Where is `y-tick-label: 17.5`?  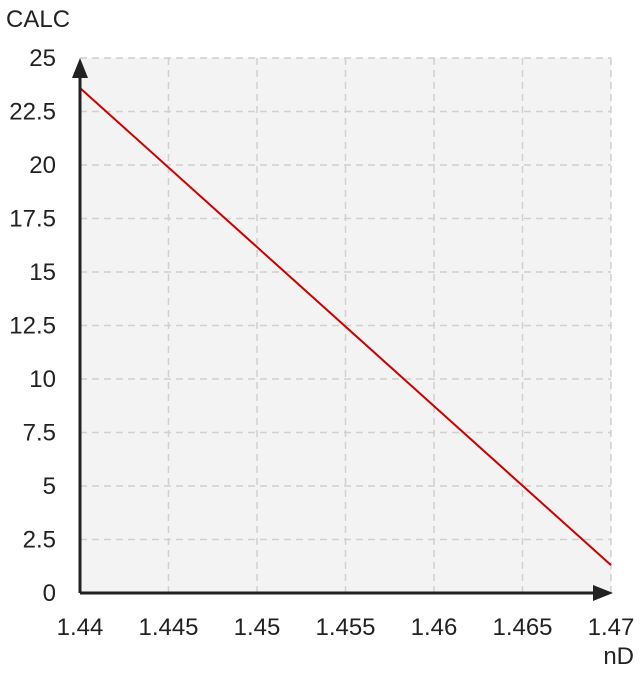
y-tick-label: 17.5 is located at coordinates (32, 219).